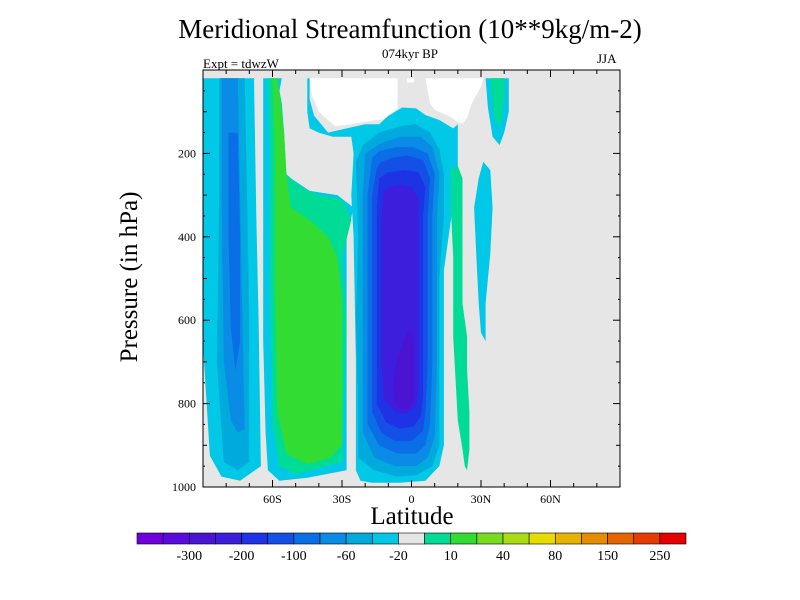 This screenshot has height=600, width=800. I want to click on colorbar-label: -300, so click(189, 556).